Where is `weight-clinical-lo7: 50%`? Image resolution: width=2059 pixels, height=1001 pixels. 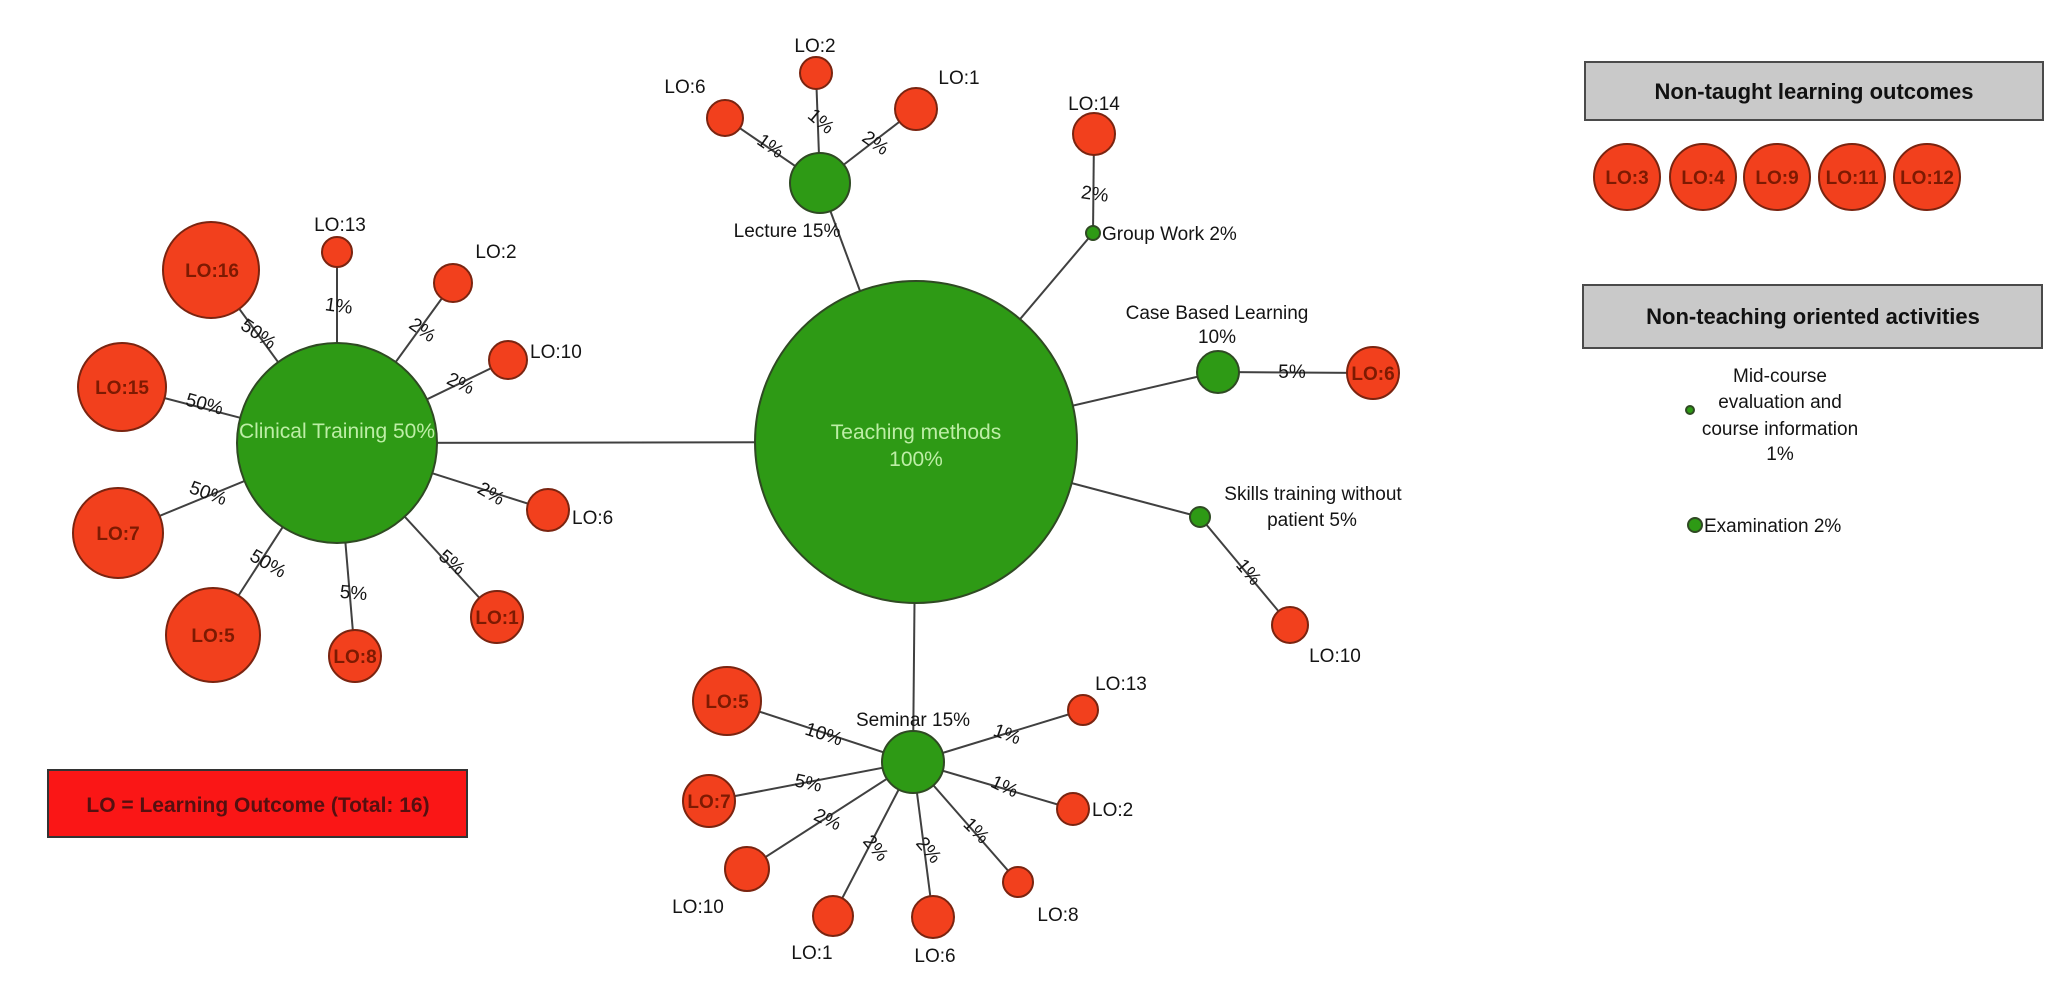
weight-clinical-lo7: 50% is located at coordinates (207, 493).